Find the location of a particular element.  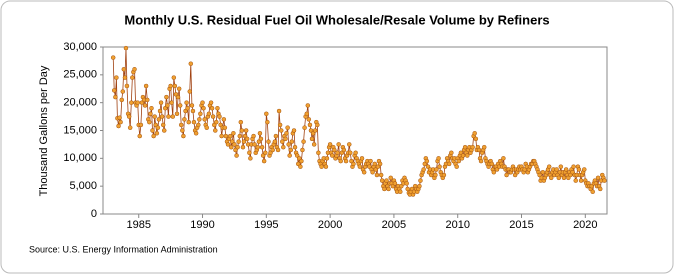

y-tick-label: 5,000 is located at coordinates (83, 186).